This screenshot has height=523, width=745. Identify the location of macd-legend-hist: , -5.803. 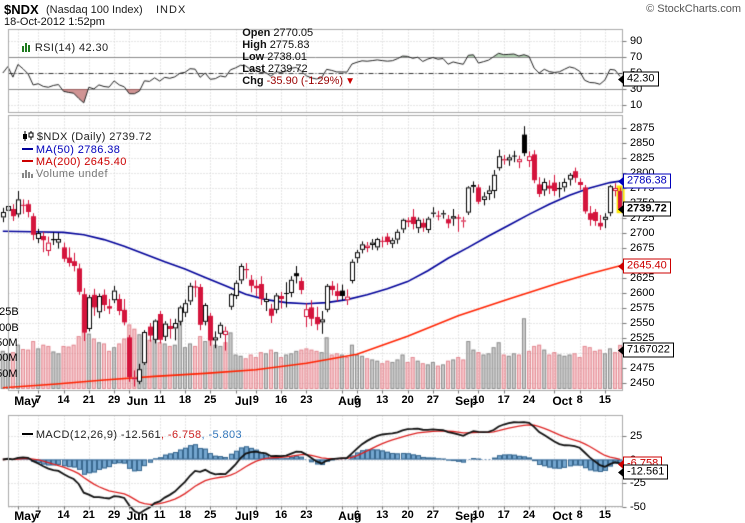
(222, 435).